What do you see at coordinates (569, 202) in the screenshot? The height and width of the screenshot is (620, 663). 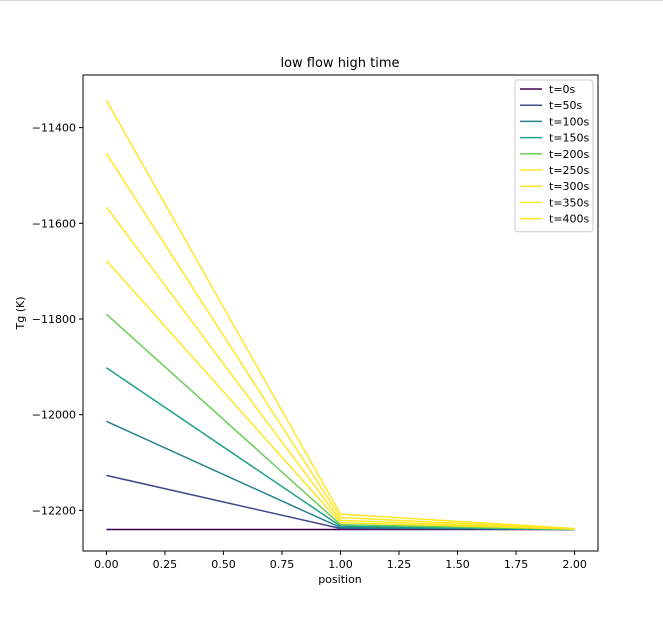 I see `legend-label: t=350s` at bounding box center [569, 202].